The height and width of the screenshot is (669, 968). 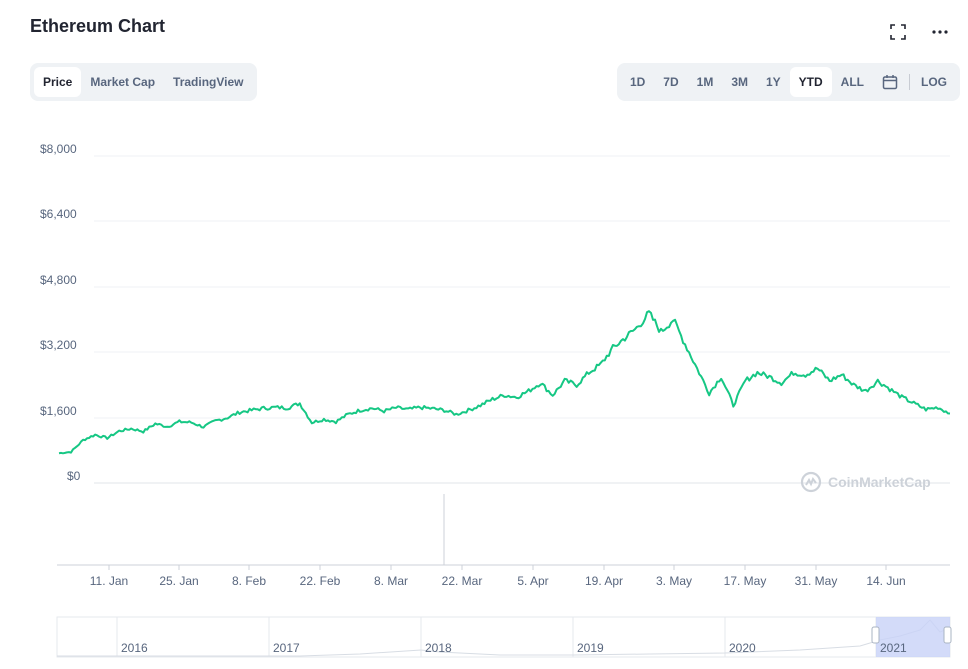 What do you see at coordinates (320, 581) in the screenshot?
I see `x-tick-label: 22. Feb` at bounding box center [320, 581].